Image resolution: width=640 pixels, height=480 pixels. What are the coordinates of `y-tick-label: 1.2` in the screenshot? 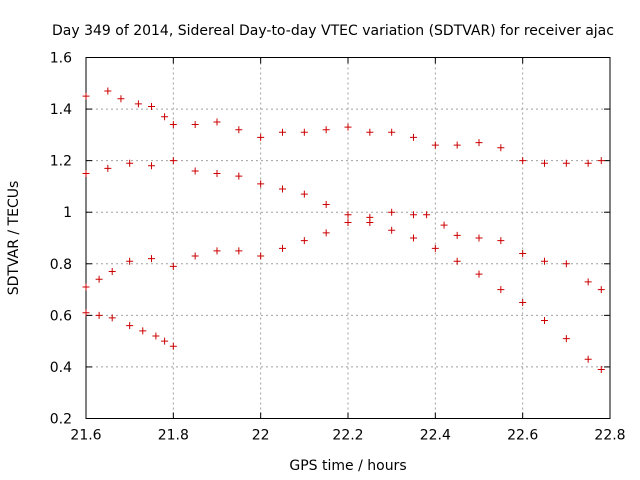 It's located at (61, 162).